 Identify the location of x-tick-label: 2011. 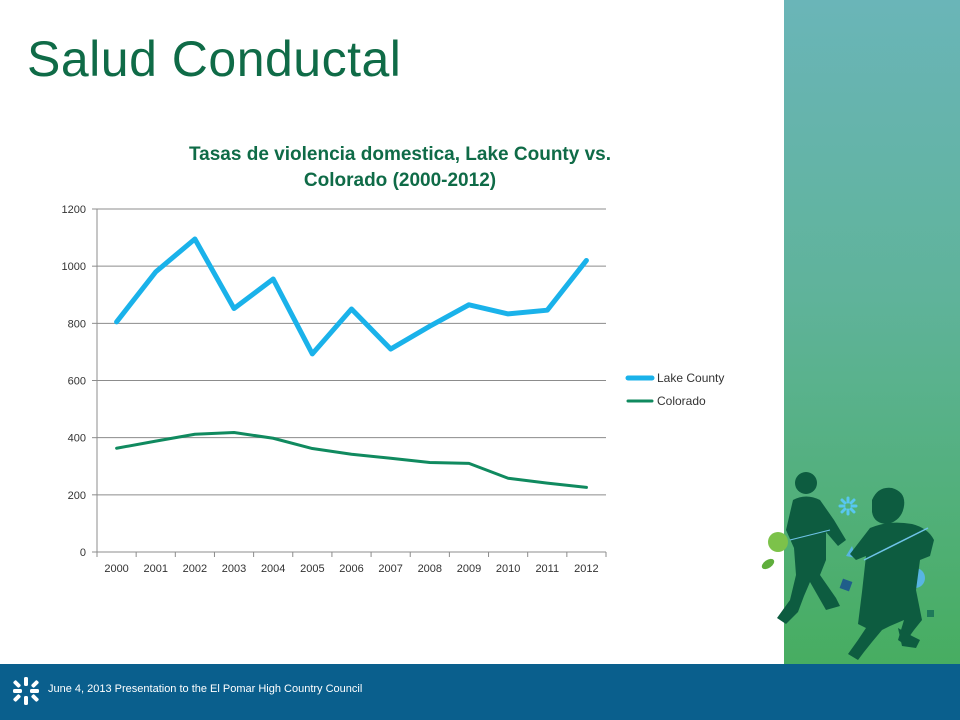
(547, 569).